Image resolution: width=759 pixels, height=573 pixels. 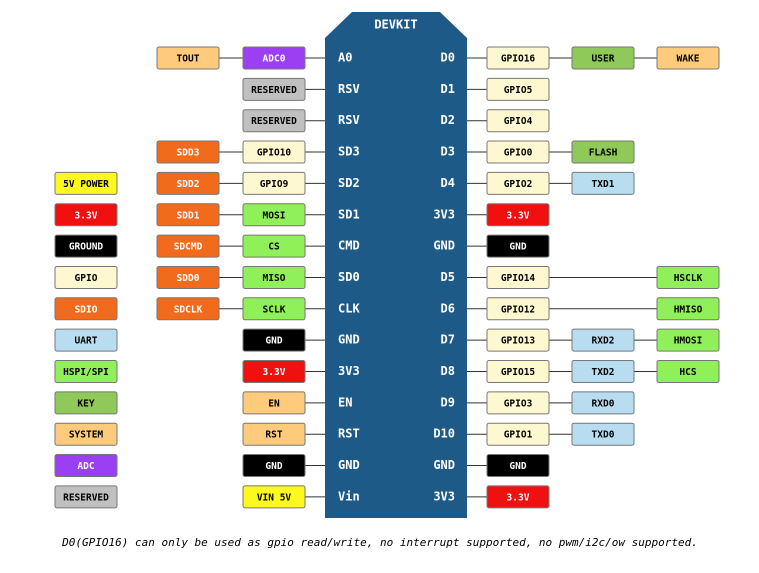 I want to click on pin-label: D0, so click(x=448, y=58).